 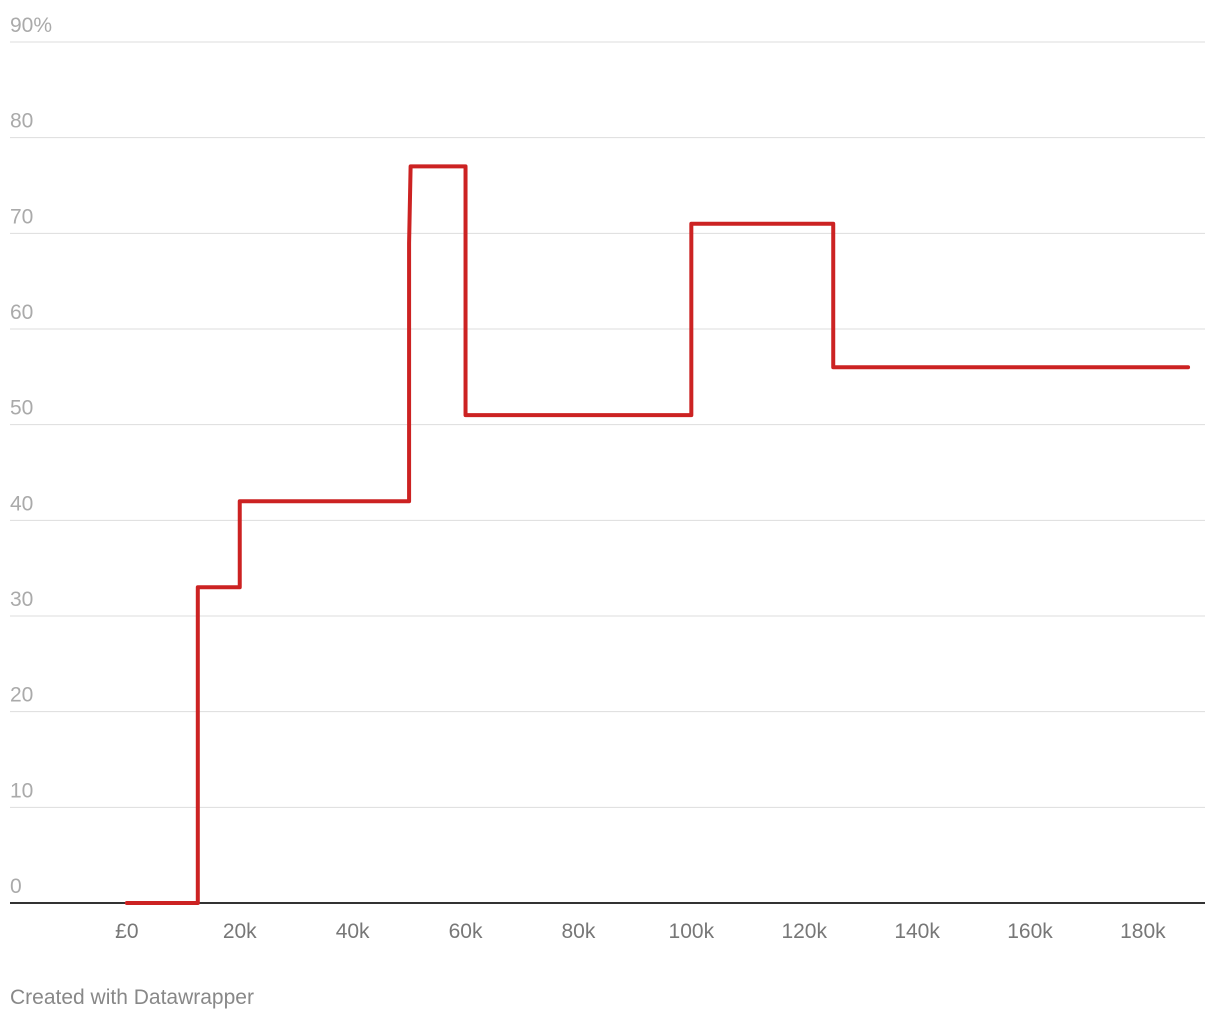 What do you see at coordinates (16, 886) in the screenshot?
I see `y-tick-label: 0` at bounding box center [16, 886].